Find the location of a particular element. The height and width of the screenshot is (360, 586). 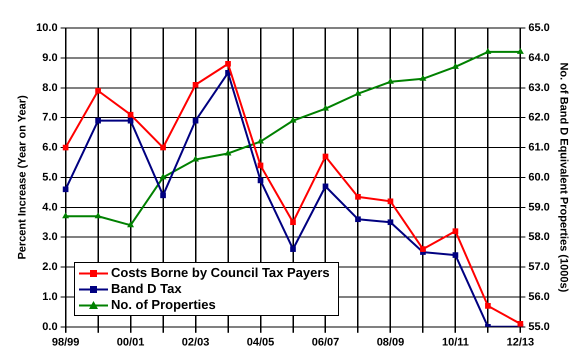

y-tick-label: 3.0 is located at coordinates (50, 237).